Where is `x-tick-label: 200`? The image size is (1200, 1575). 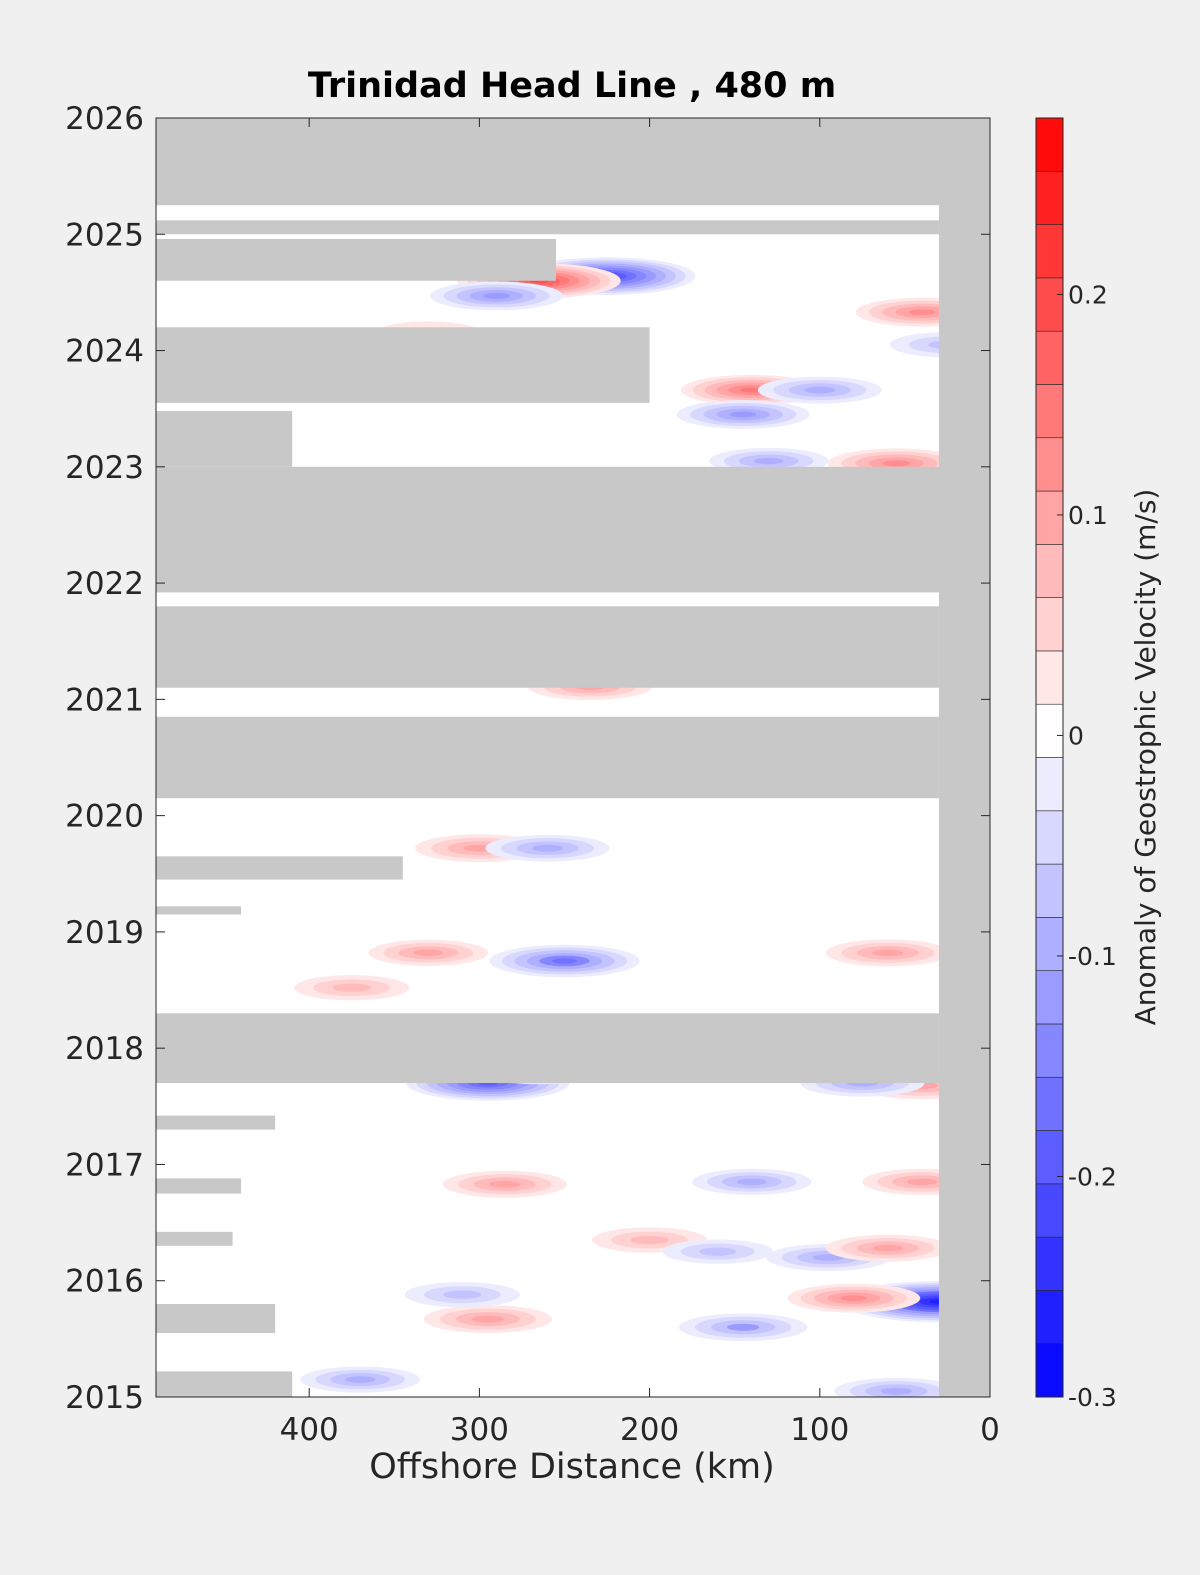 x-tick-label: 200 is located at coordinates (649, 1430).